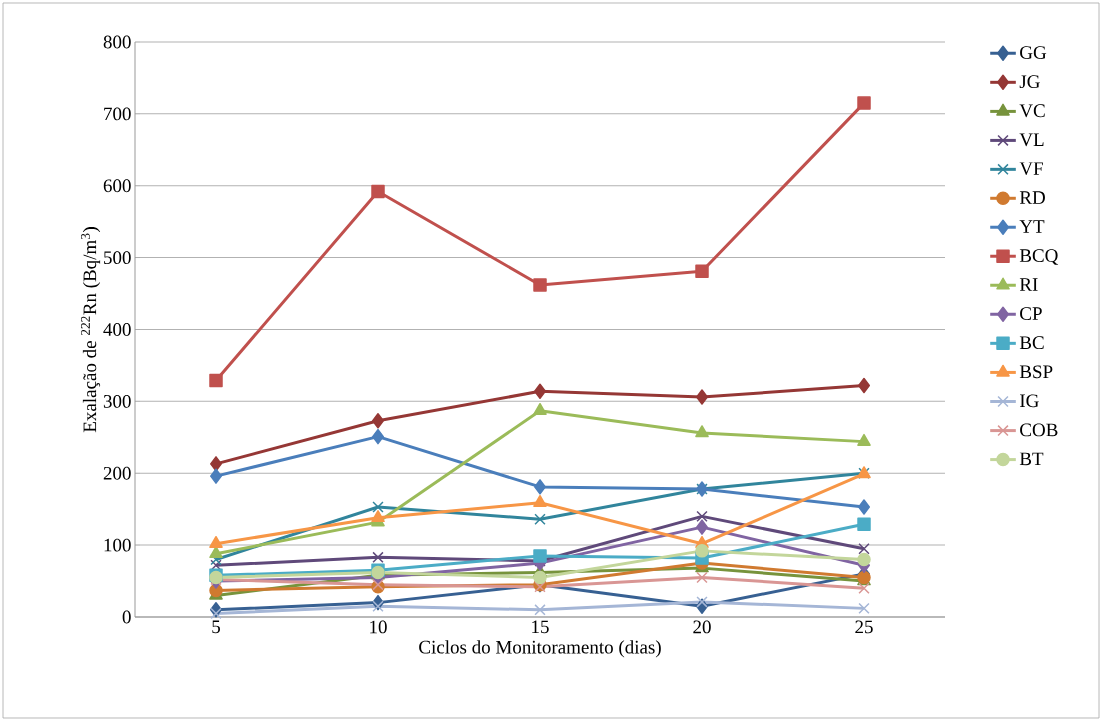  I want to click on legend-label: BC, so click(1031, 343).